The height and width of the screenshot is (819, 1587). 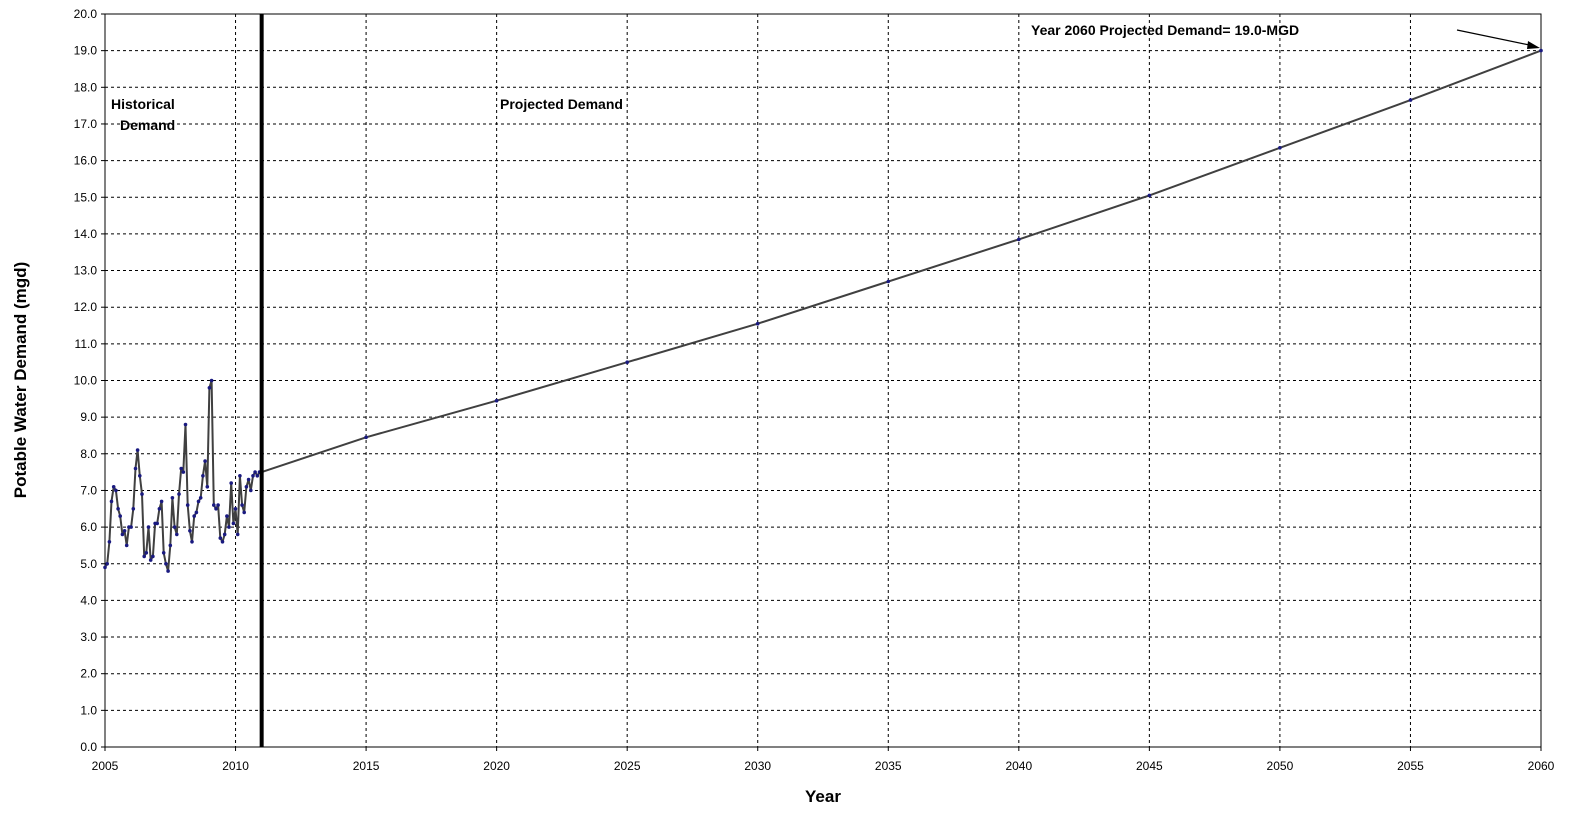 What do you see at coordinates (105, 766) in the screenshot?
I see `x-tick-label: 2005` at bounding box center [105, 766].